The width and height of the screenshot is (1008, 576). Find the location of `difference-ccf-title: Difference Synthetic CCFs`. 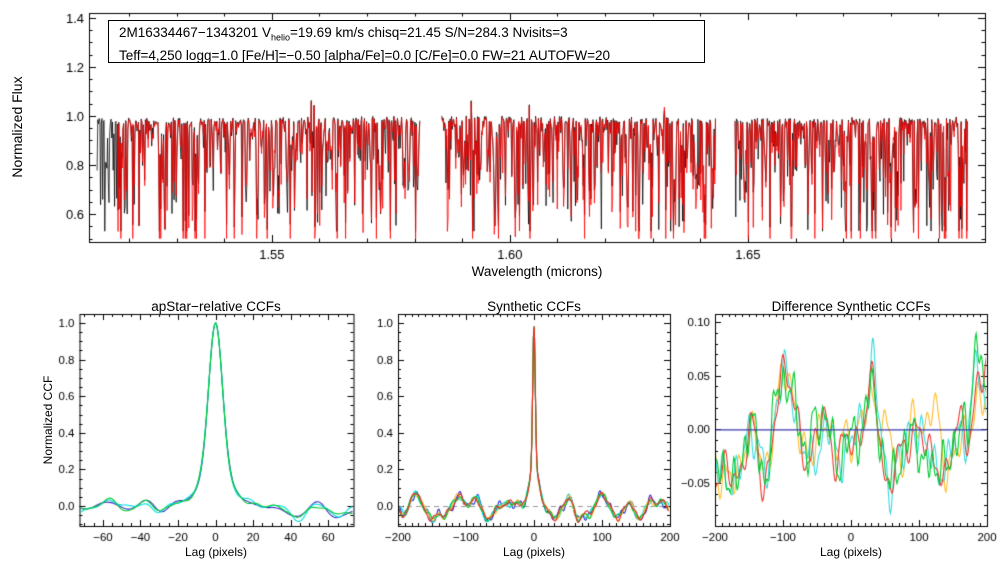

difference-ccf-title: Difference Synthetic CCFs is located at coordinates (851, 306).